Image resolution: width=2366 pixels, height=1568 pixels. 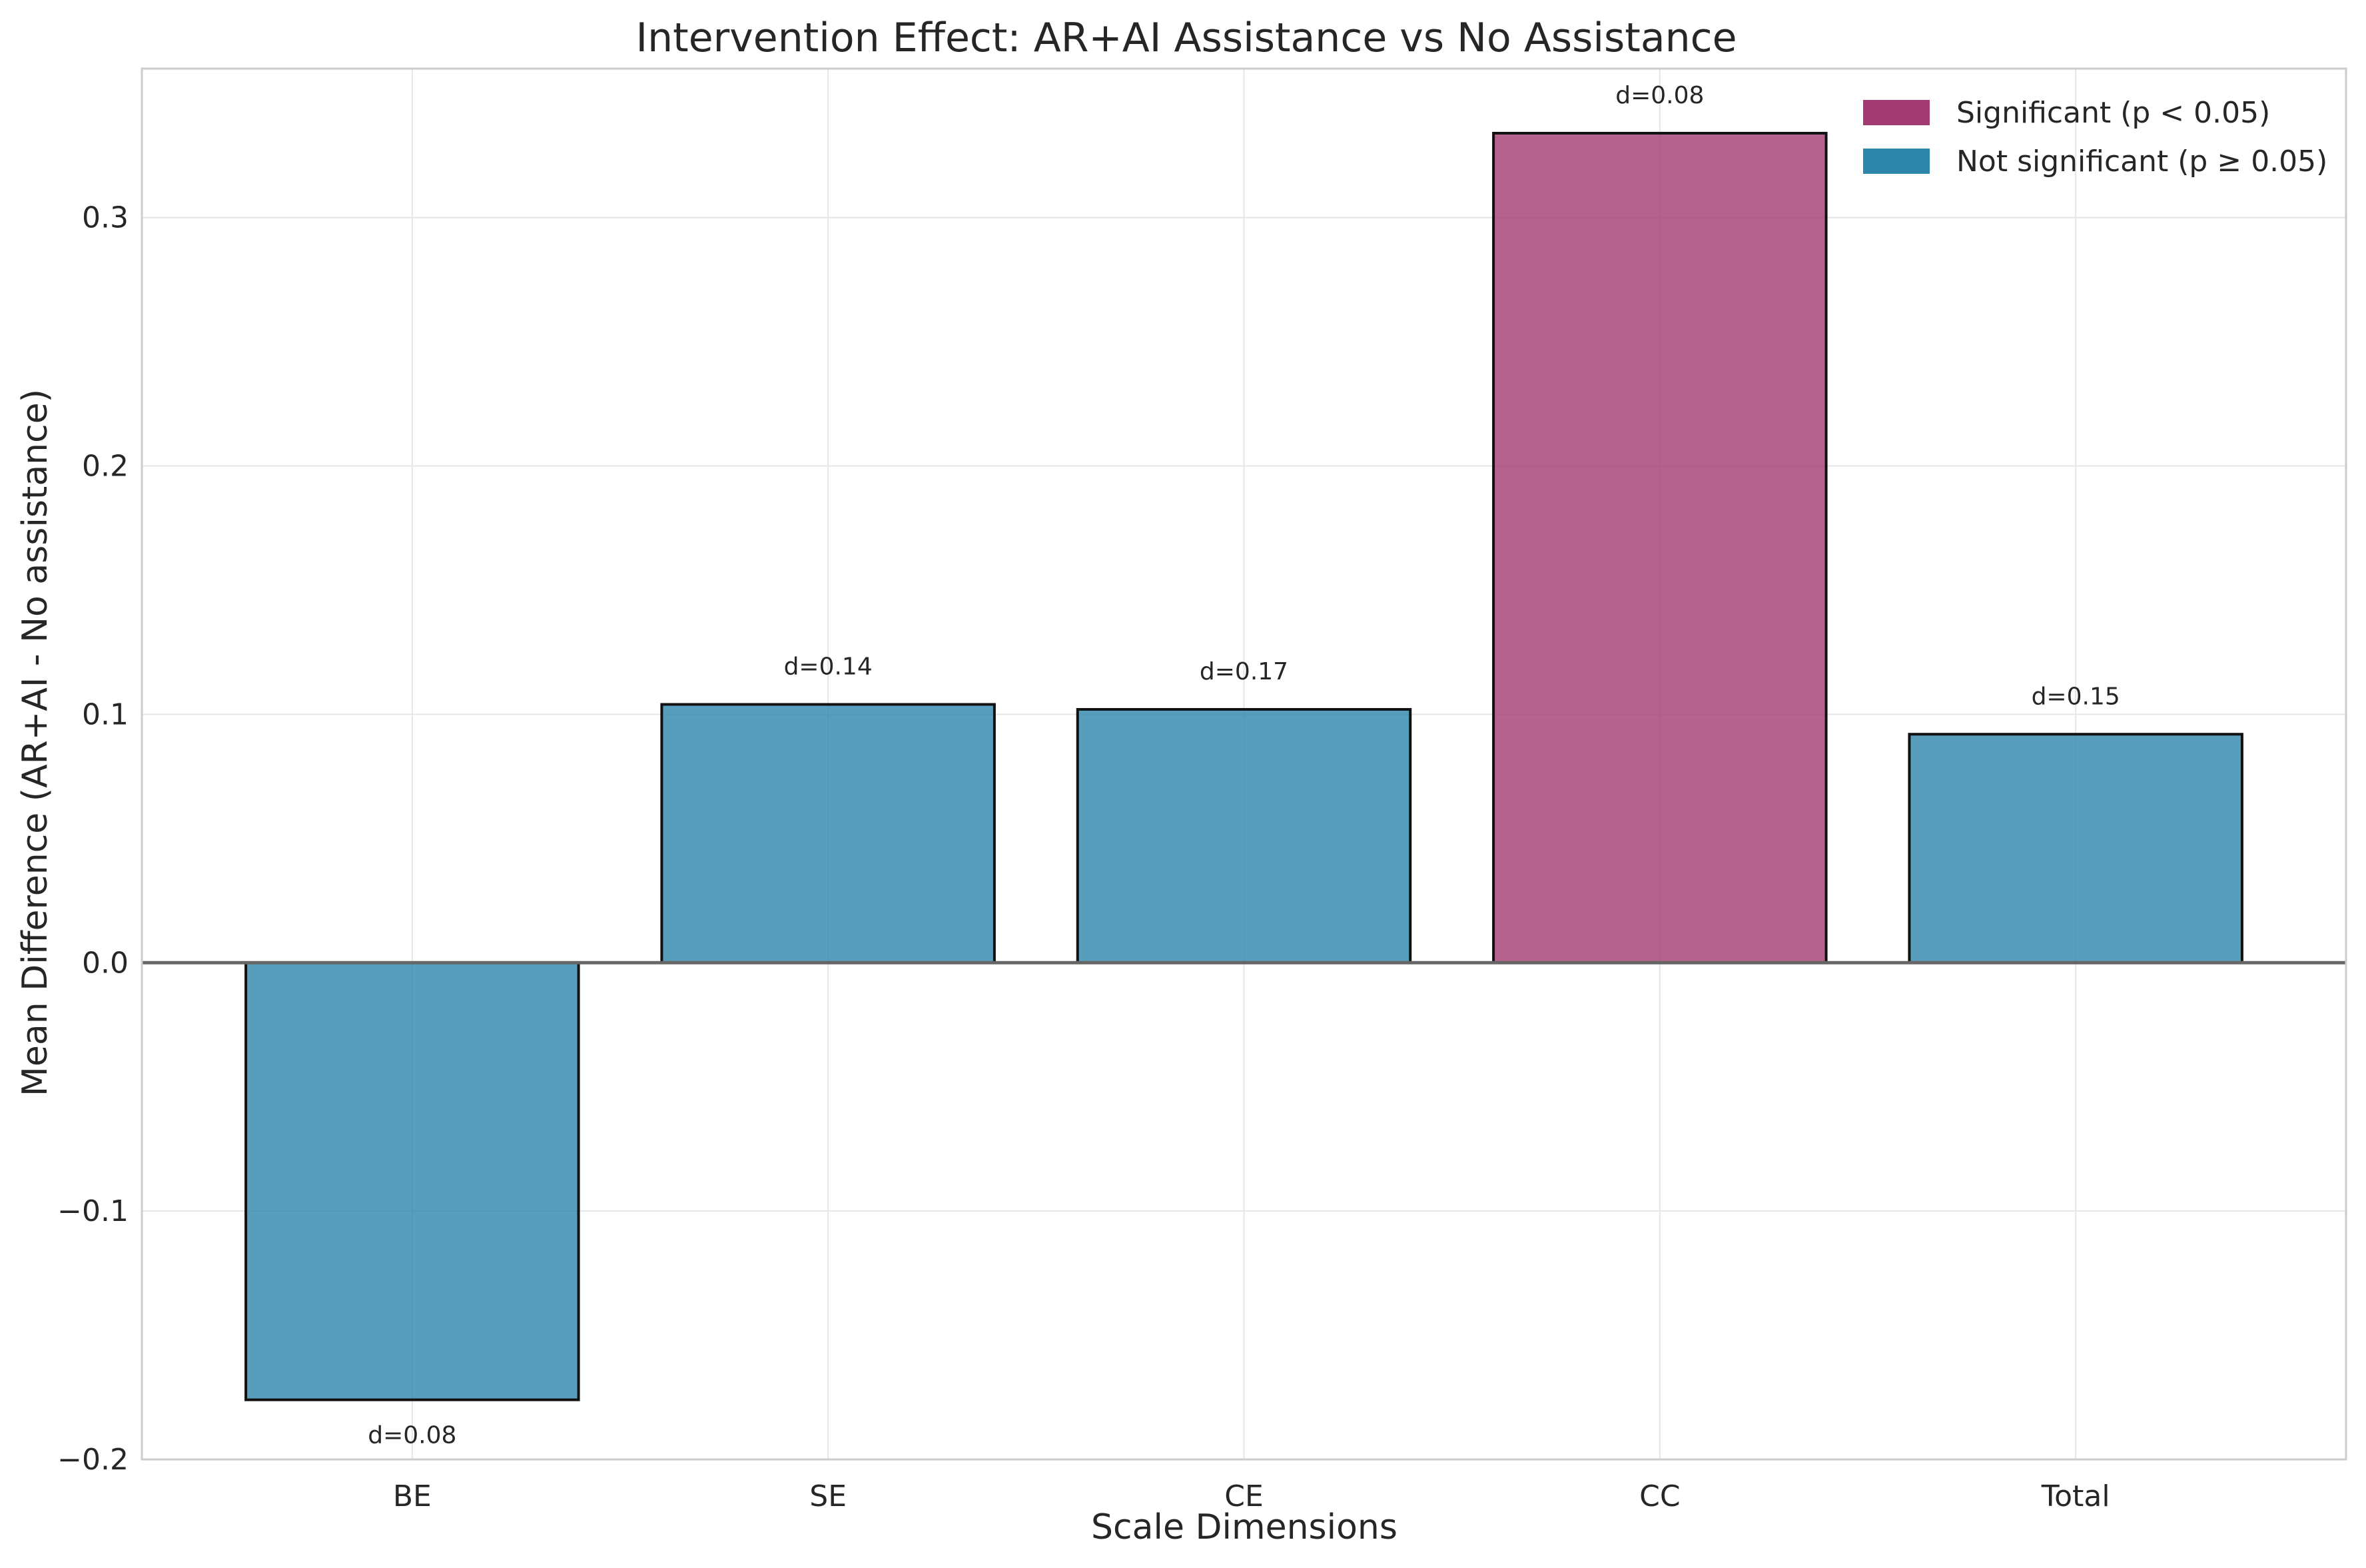 I want to click on y-tick-label: 0.1, so click(x=105, y=714).